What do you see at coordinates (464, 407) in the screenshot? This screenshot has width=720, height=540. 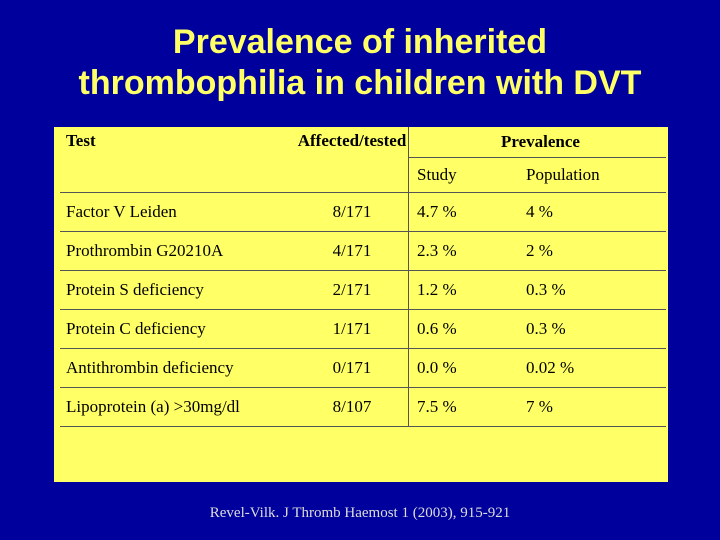 I see `cell-study: 7.5 %` at bounding box center [464, 407].